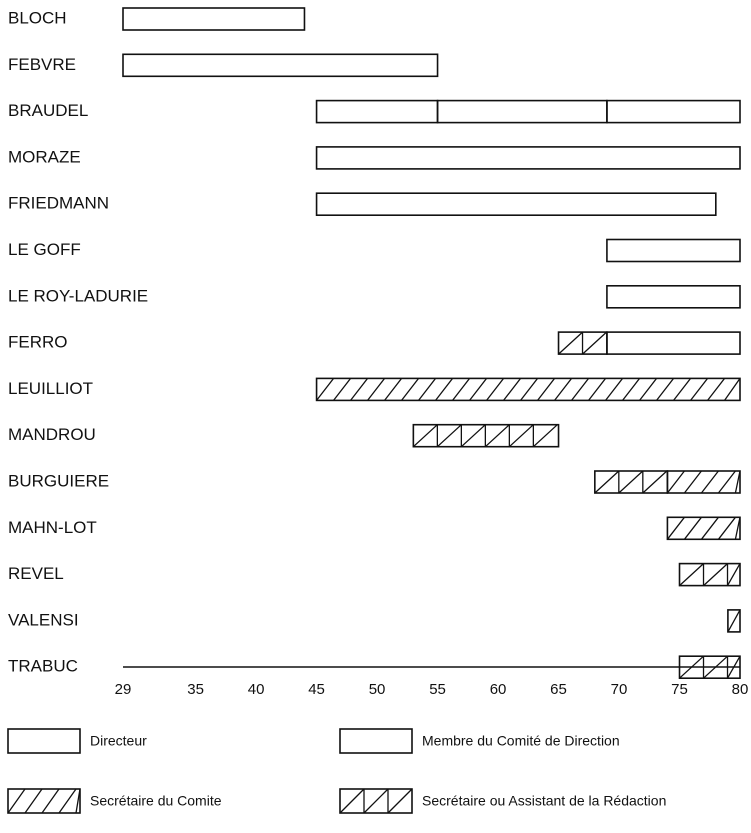 The height and width of the screenshot is (833, 751). Describe the element at coordinates (48, 110) in the screenshot. I see `row-label: BRAUDEL` at that location.